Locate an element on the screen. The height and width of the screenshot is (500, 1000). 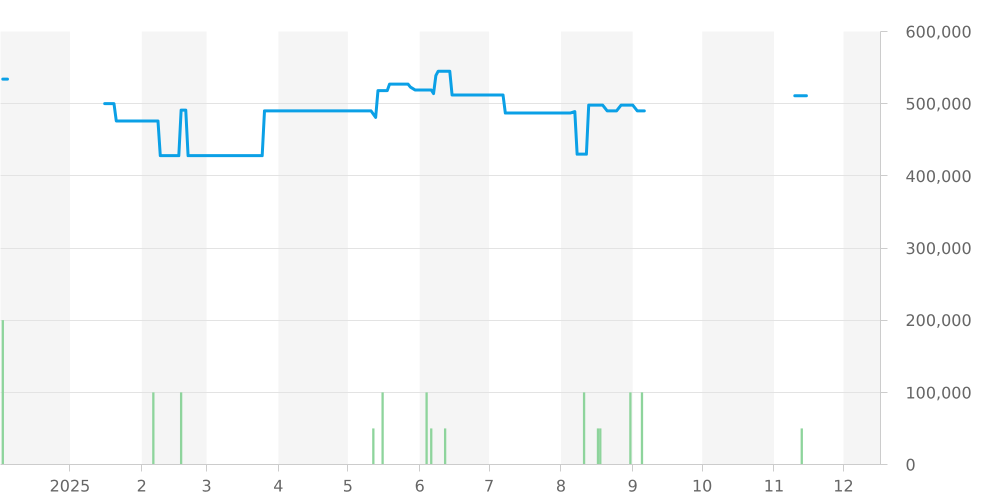
x-tick-label: 9 is located at coordinates (633, 486).